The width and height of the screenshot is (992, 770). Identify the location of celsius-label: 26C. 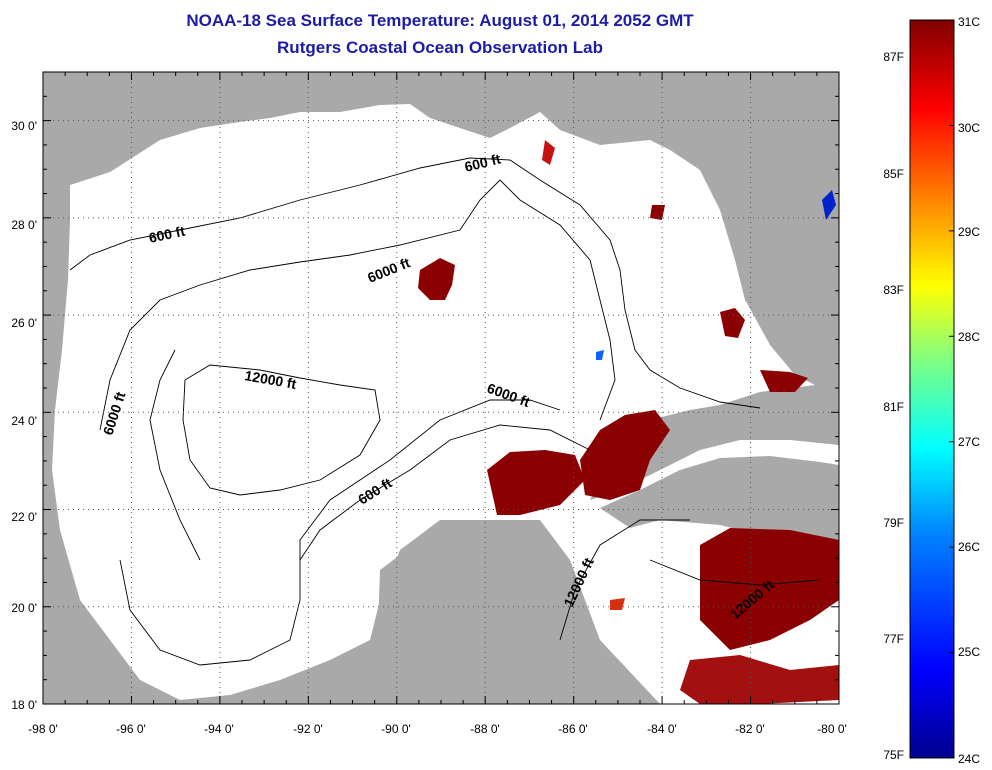
(969, 547).